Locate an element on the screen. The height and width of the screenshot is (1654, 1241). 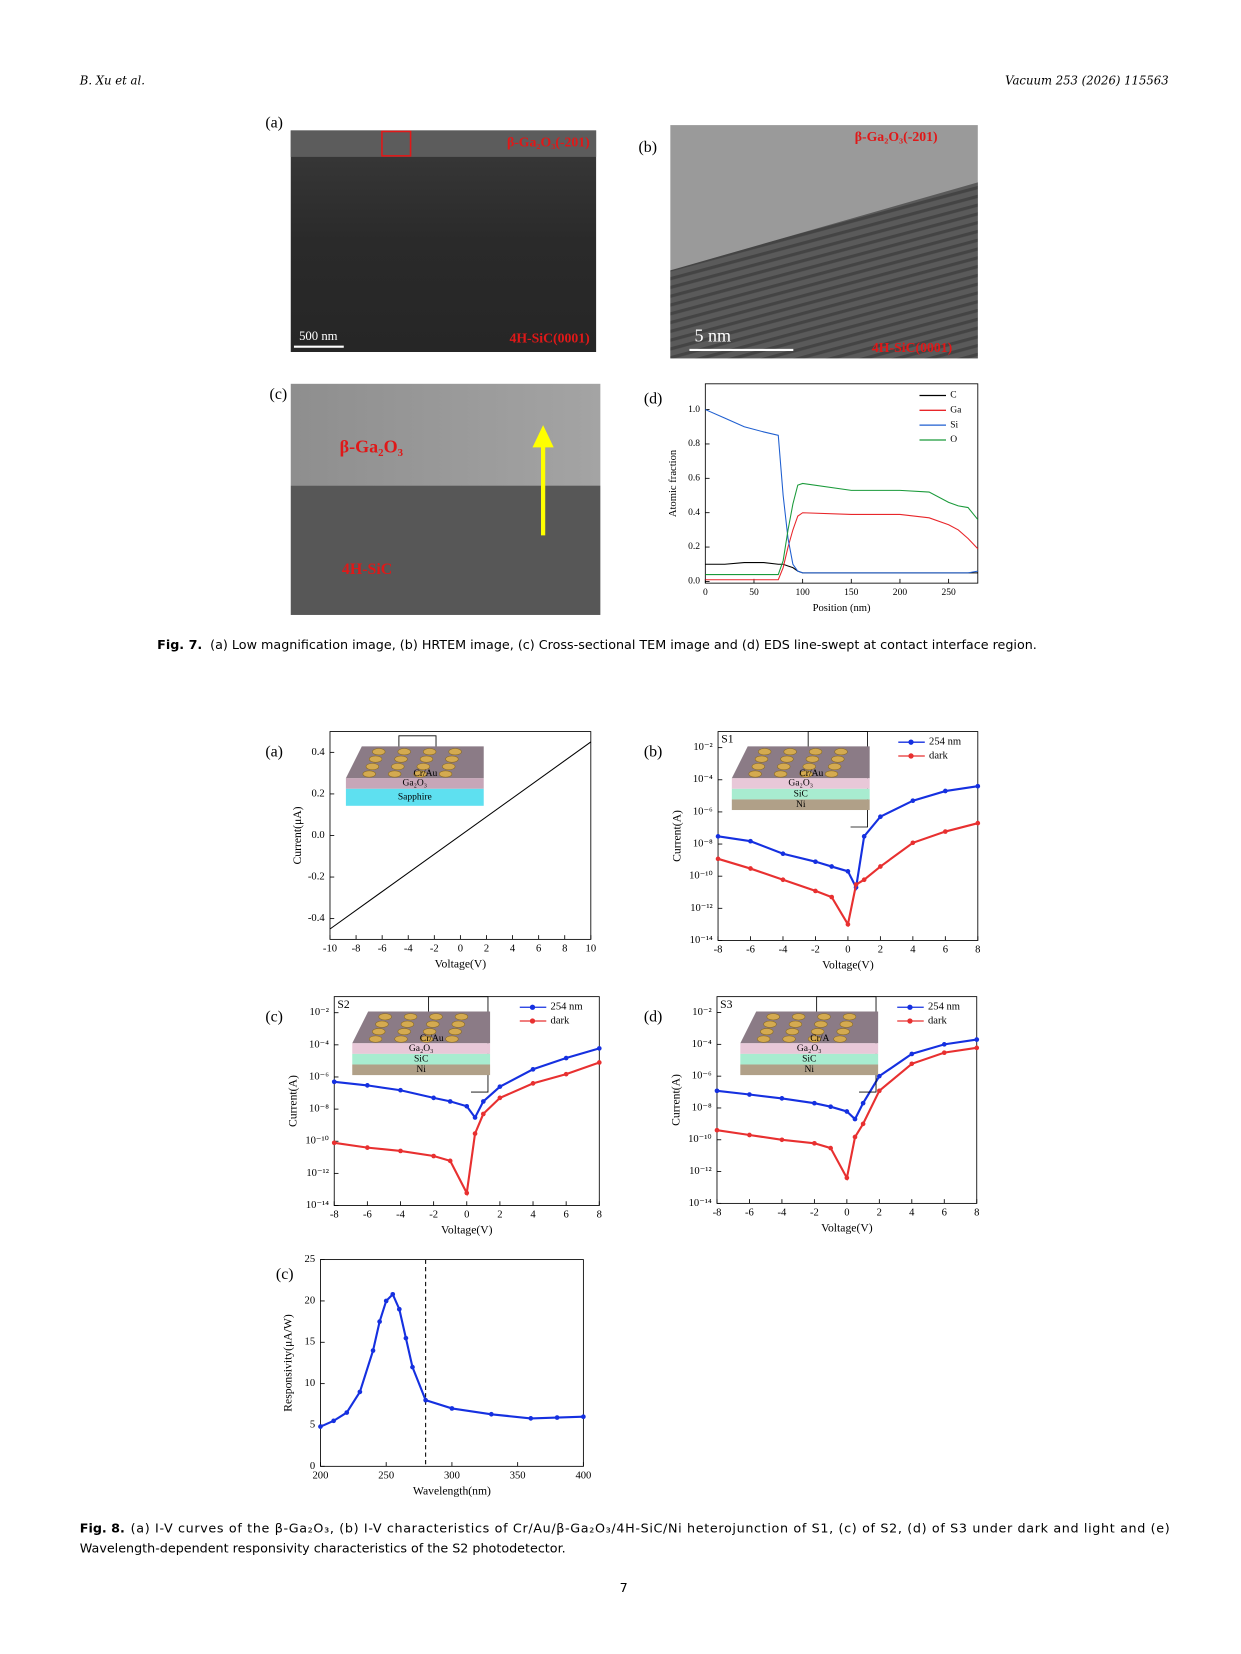
annotation: β-Ga₂O₃(-201) is located at coordinates (896, 137).